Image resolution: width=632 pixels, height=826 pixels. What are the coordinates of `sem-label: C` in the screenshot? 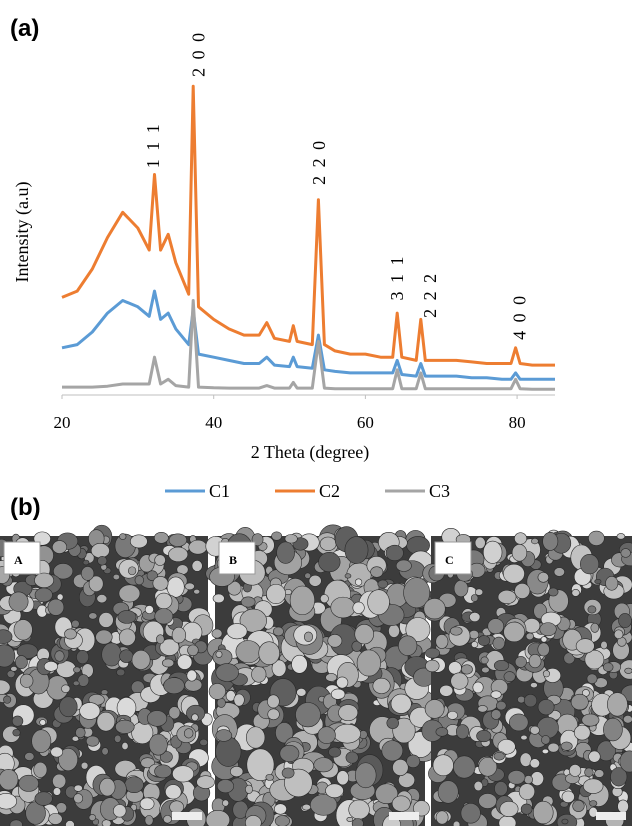 It's located at (449, 560).